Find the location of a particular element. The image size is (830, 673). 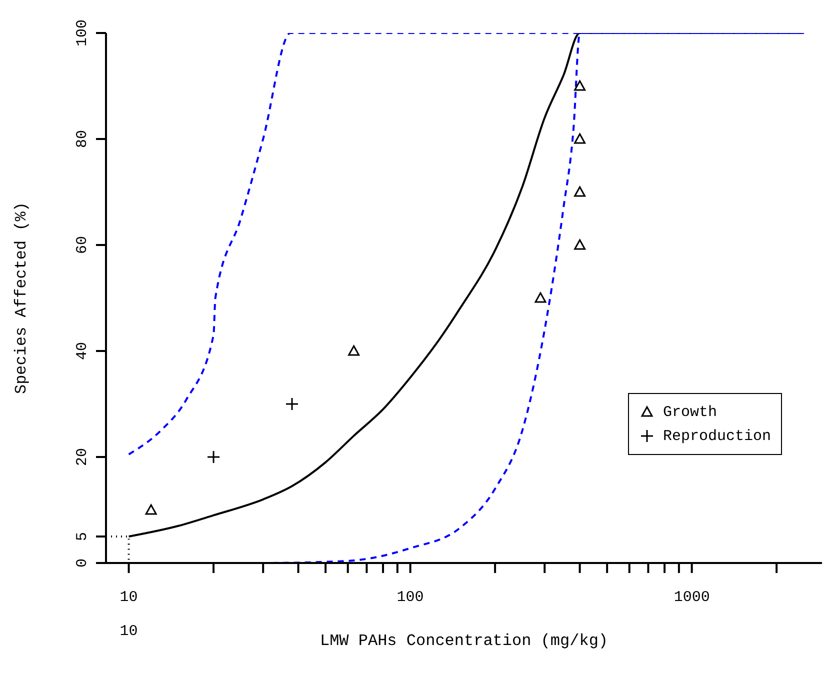

y-tick-label: 60 is located at coordinates (82, 245).